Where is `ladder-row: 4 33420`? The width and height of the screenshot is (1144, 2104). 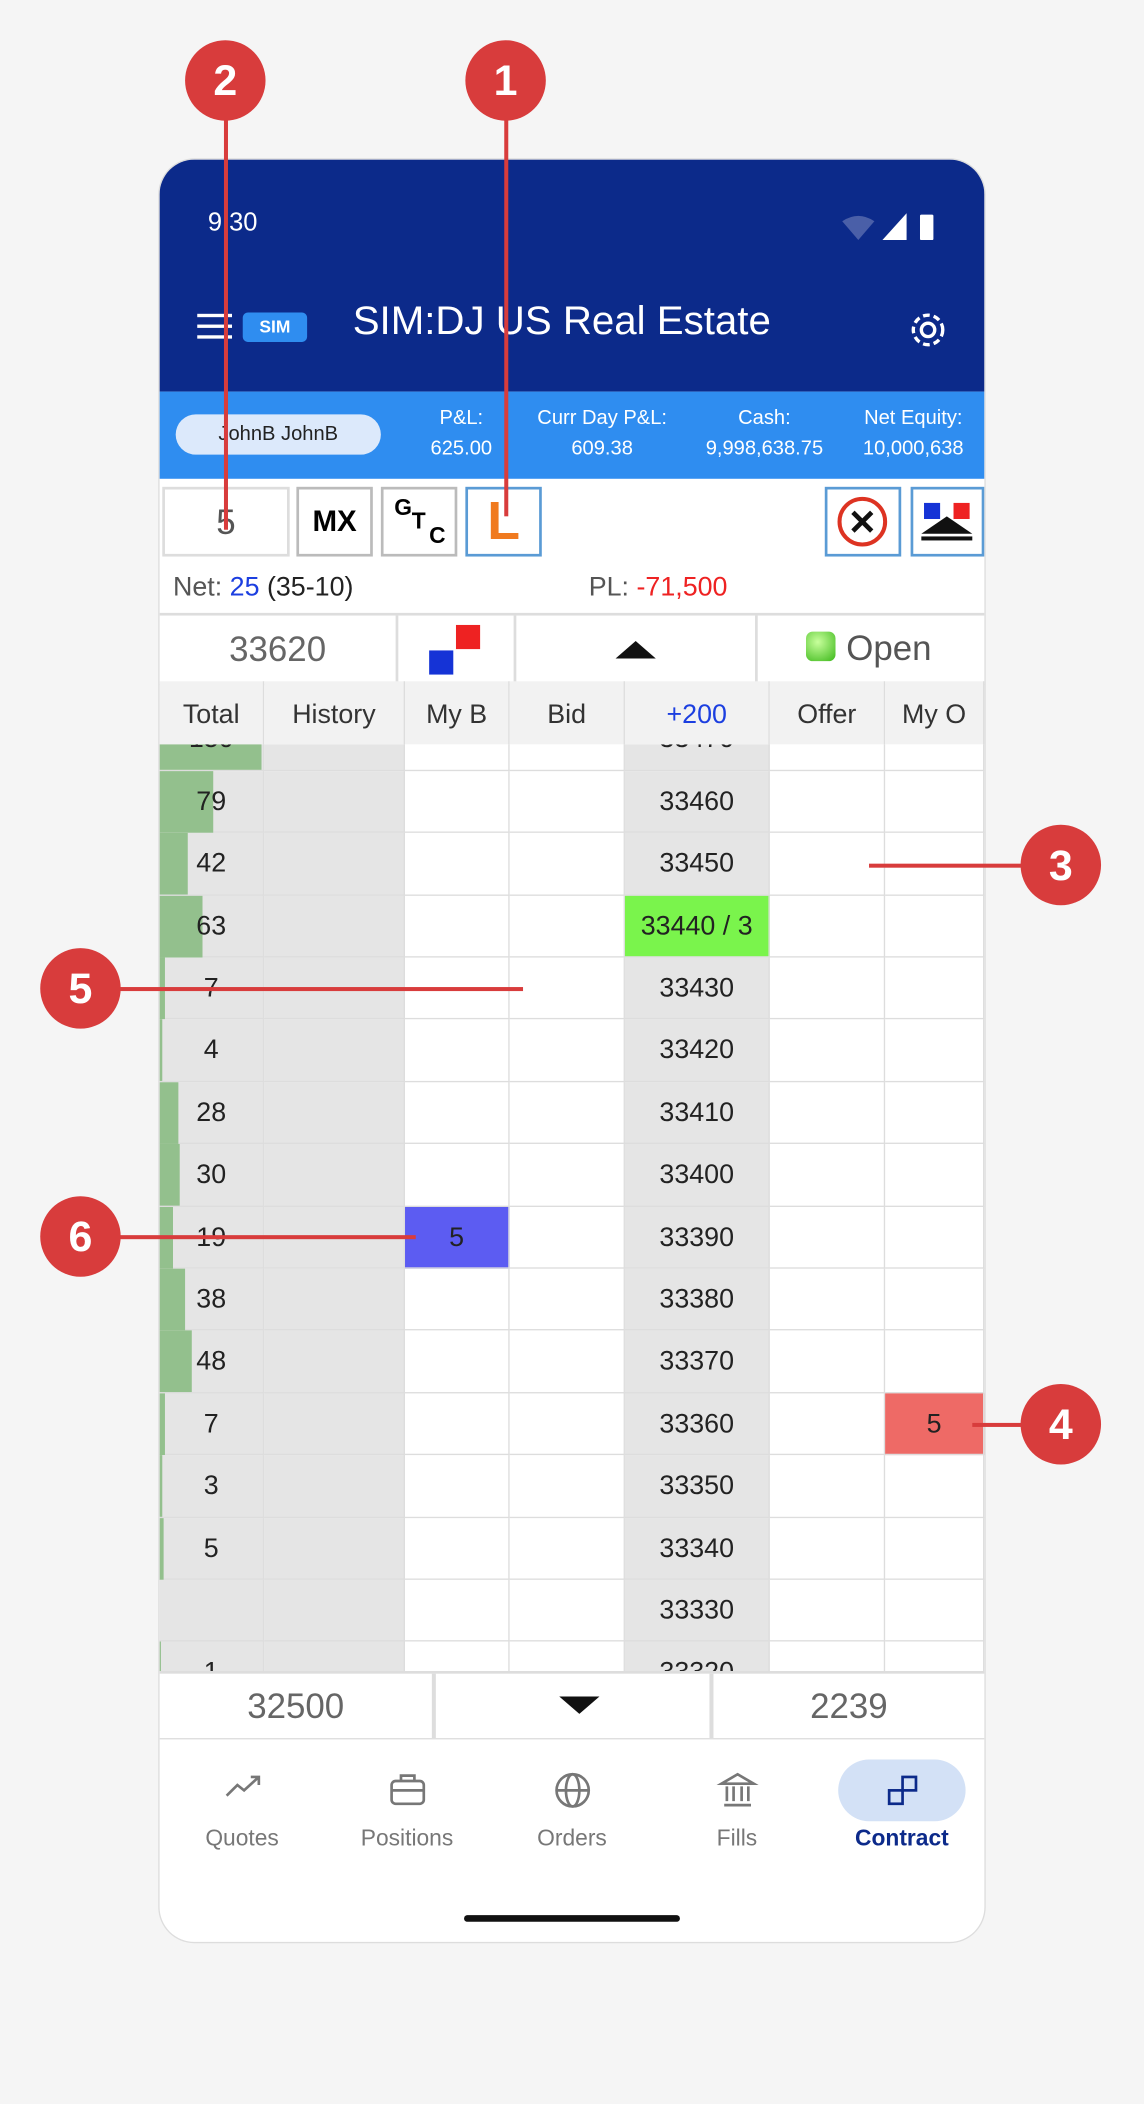 ladder-row: 4 33420 is located at coordinates (572, 1050).